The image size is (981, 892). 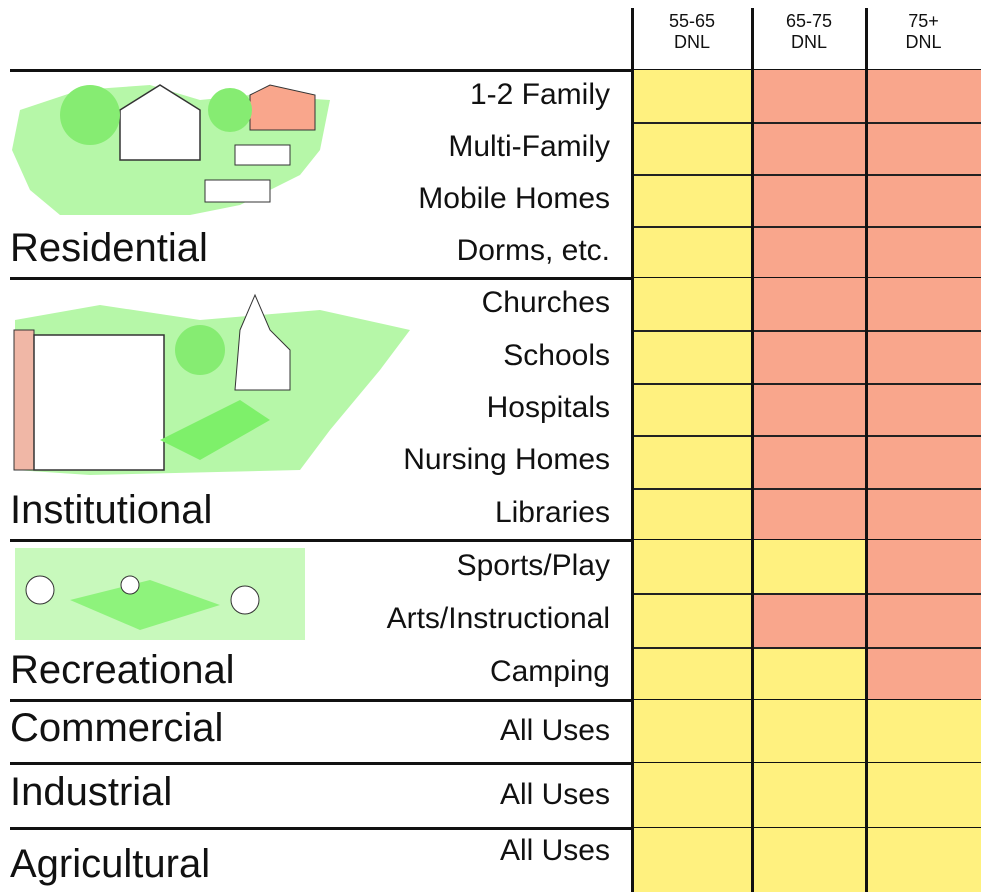 What do you see at coordinates (110, 864) in the screenshot?
I see `group-name: Agricultural` at bounding box center [110, 864].